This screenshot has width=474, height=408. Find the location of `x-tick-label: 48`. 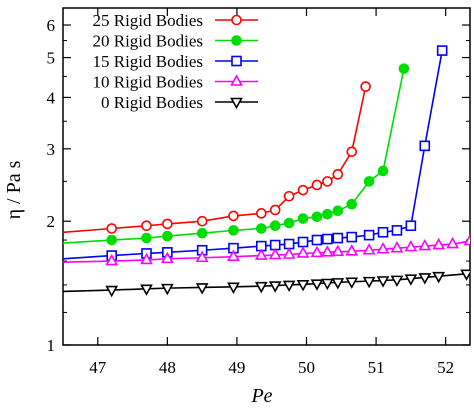

x-tick-label: 48 is located at coordinates (167, 367).